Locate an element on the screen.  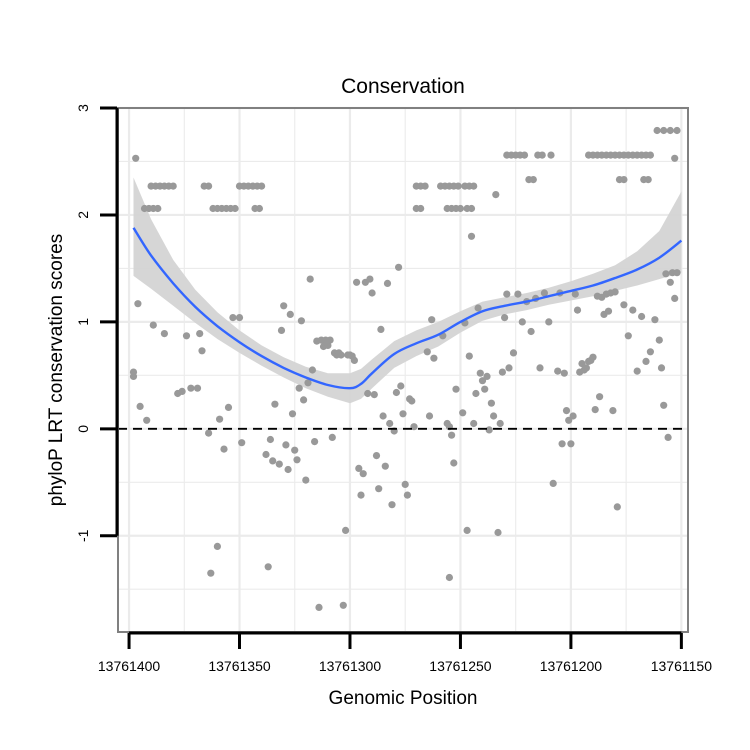
y-tick-label: 1 is located at coordinates (83, 322).